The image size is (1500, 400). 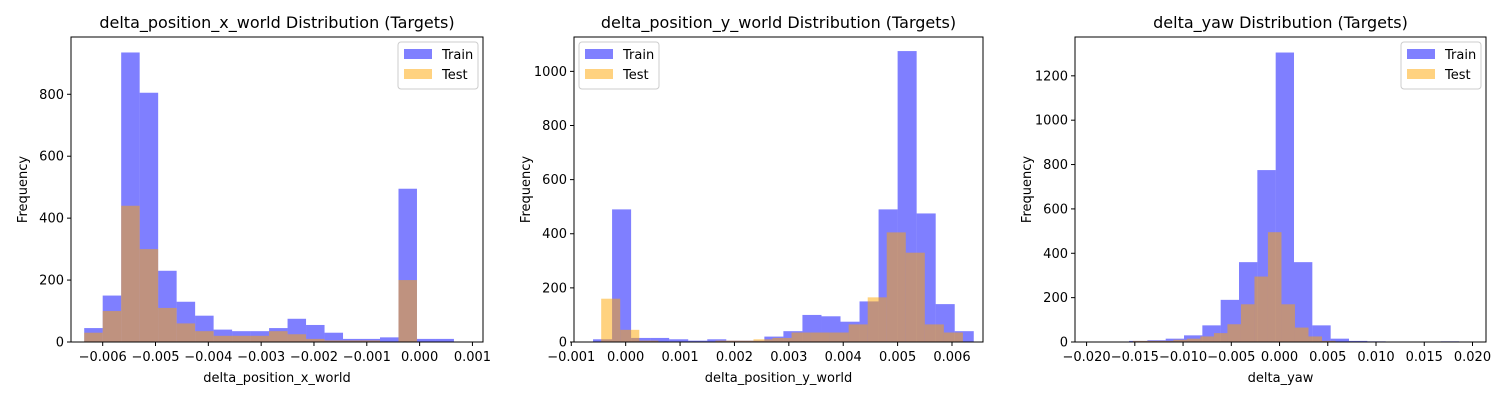 I want to click on x-tick-label: 0.001, so click(x=679, y=357).